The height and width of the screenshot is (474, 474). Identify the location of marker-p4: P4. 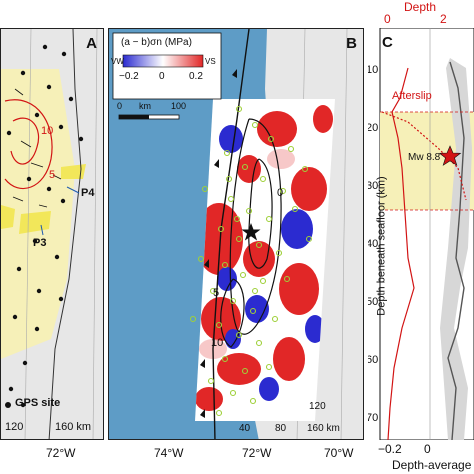
(88, 193).